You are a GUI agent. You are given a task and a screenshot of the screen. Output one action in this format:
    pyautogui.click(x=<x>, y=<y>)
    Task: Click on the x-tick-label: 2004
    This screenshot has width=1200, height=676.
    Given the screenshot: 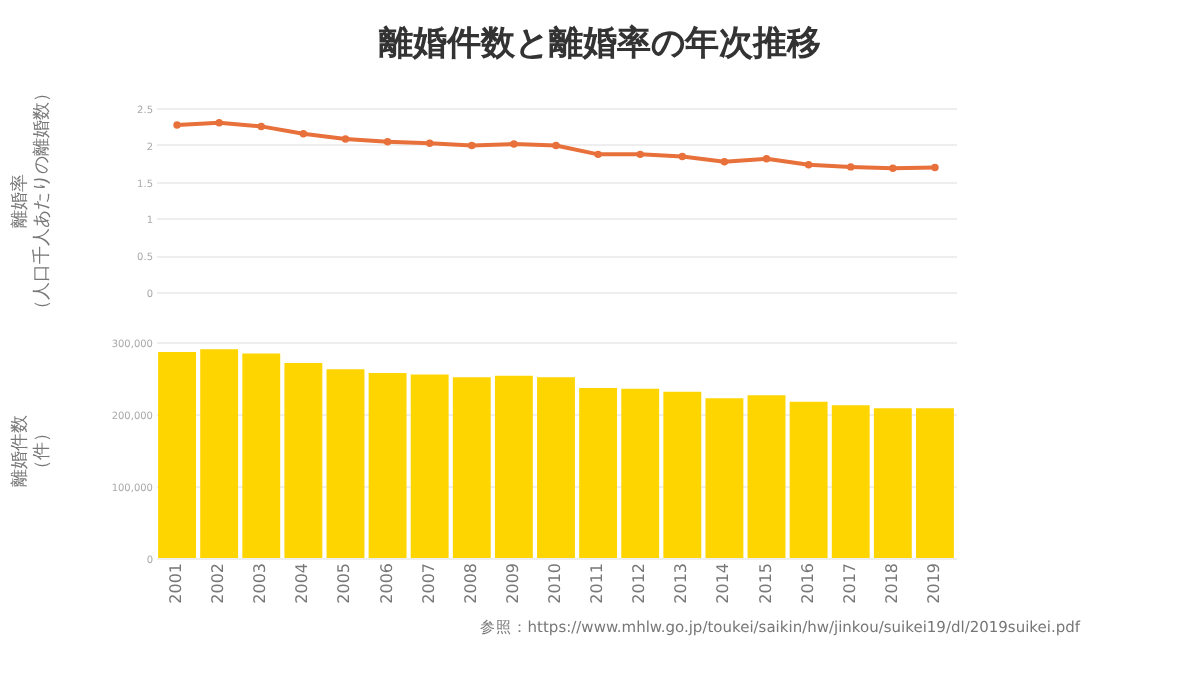 What is the action you would take?
    pyautogui.click(x=302, y=583)
    